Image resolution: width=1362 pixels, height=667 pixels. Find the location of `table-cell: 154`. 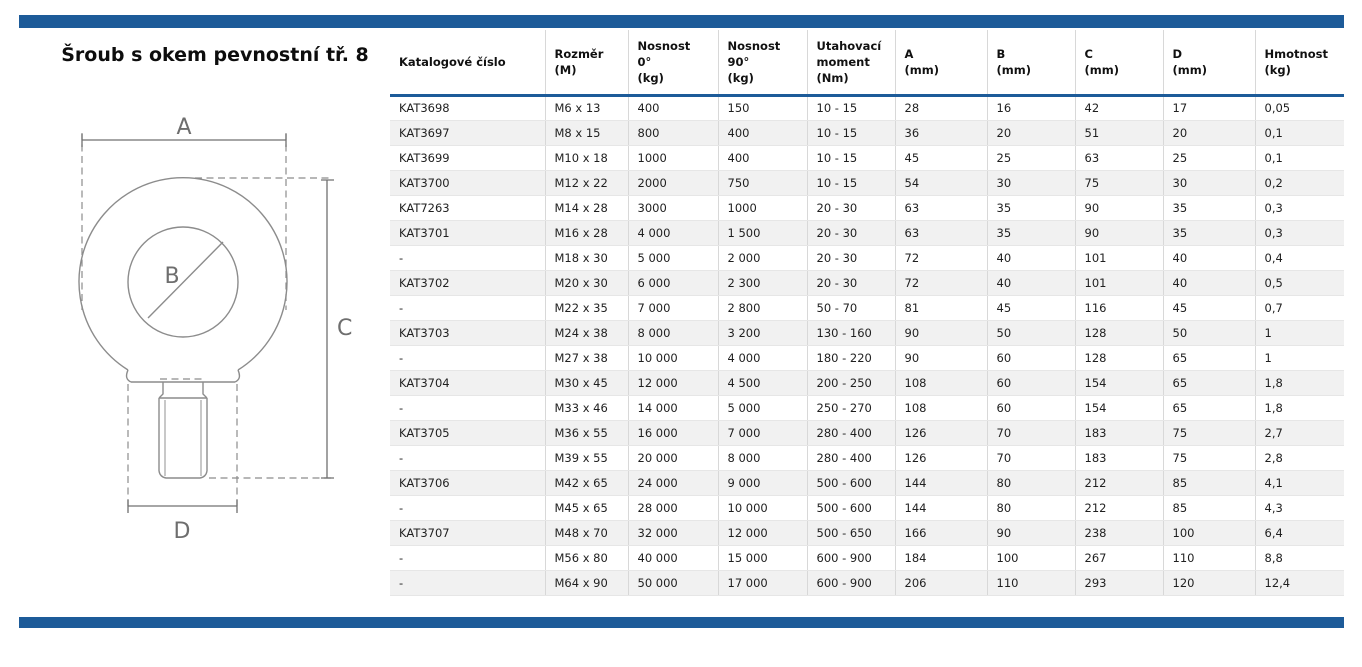

table-cell: 154 is located at coordinates (1118, 408).